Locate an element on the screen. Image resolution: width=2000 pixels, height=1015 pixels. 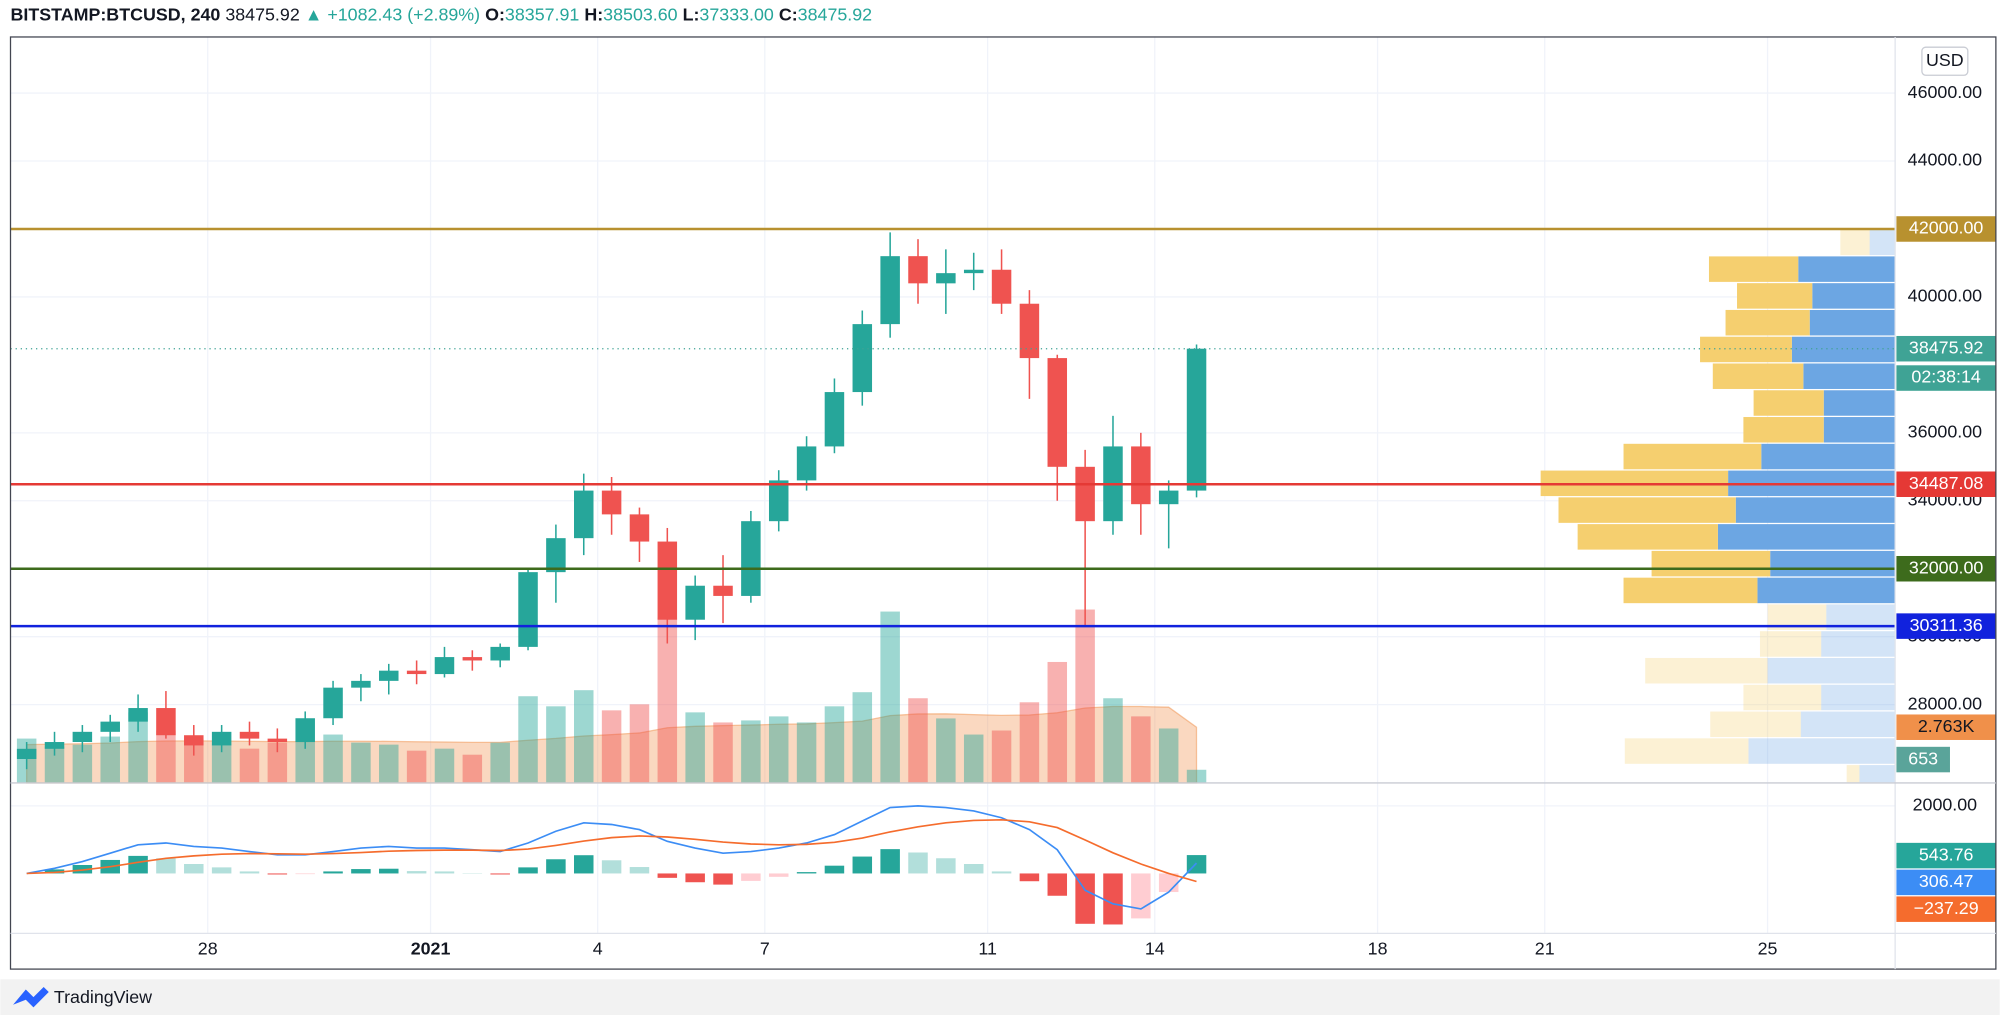
macd-signal-label: −237.29 is located at coordinates (1946, 908).